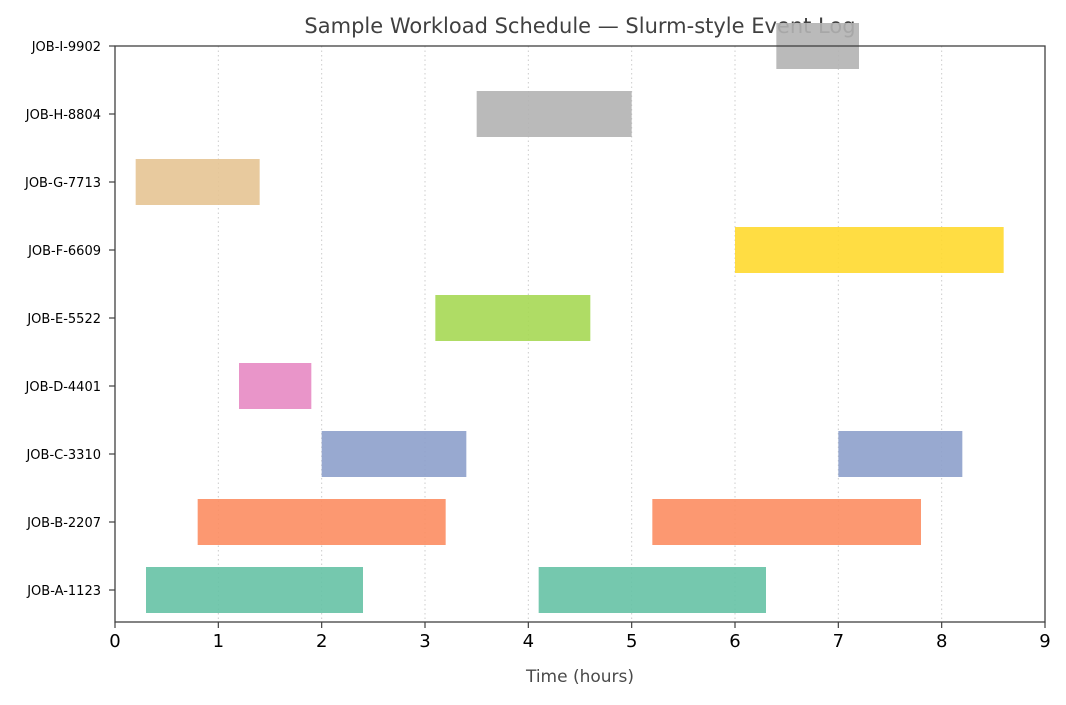  What do you see at coordinates (579, 677) in the screenshot?
I see `x-axis-label: Time (hours)` at bounding box center [579, 677].